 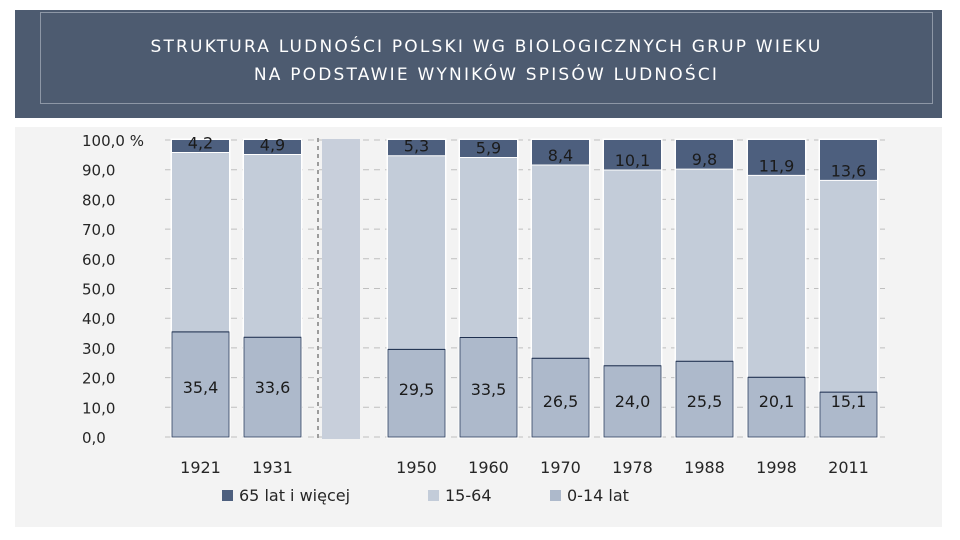 I want to click on data-label-0-14: 33,5, so click(x=489, y=389).